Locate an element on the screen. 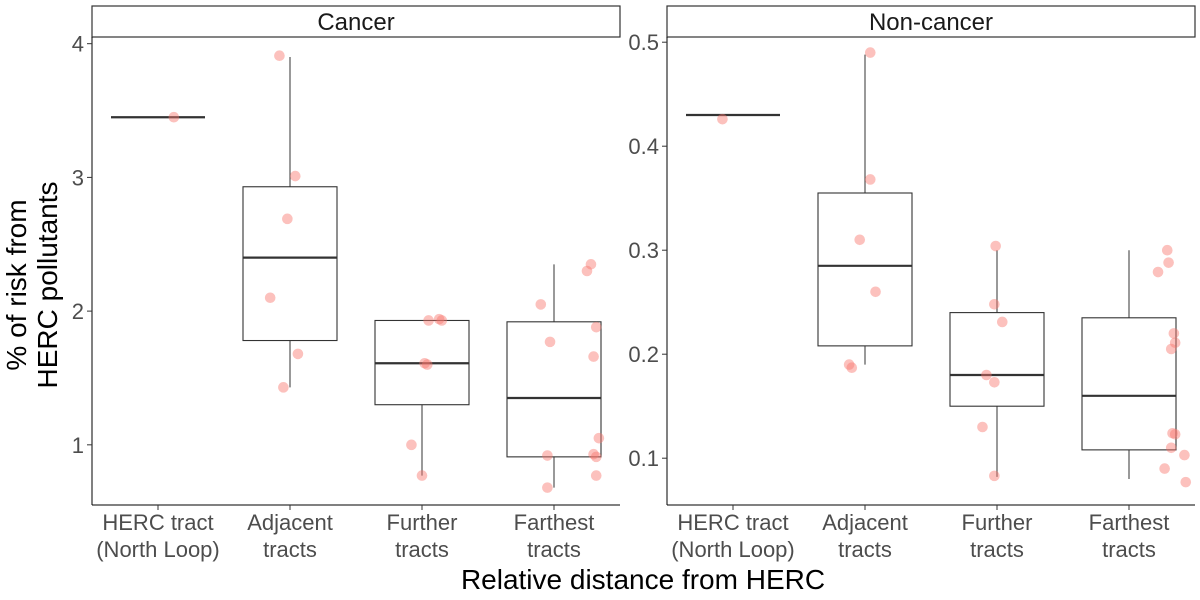  y-tick-label: 3 is located at coordinates (78, 177).